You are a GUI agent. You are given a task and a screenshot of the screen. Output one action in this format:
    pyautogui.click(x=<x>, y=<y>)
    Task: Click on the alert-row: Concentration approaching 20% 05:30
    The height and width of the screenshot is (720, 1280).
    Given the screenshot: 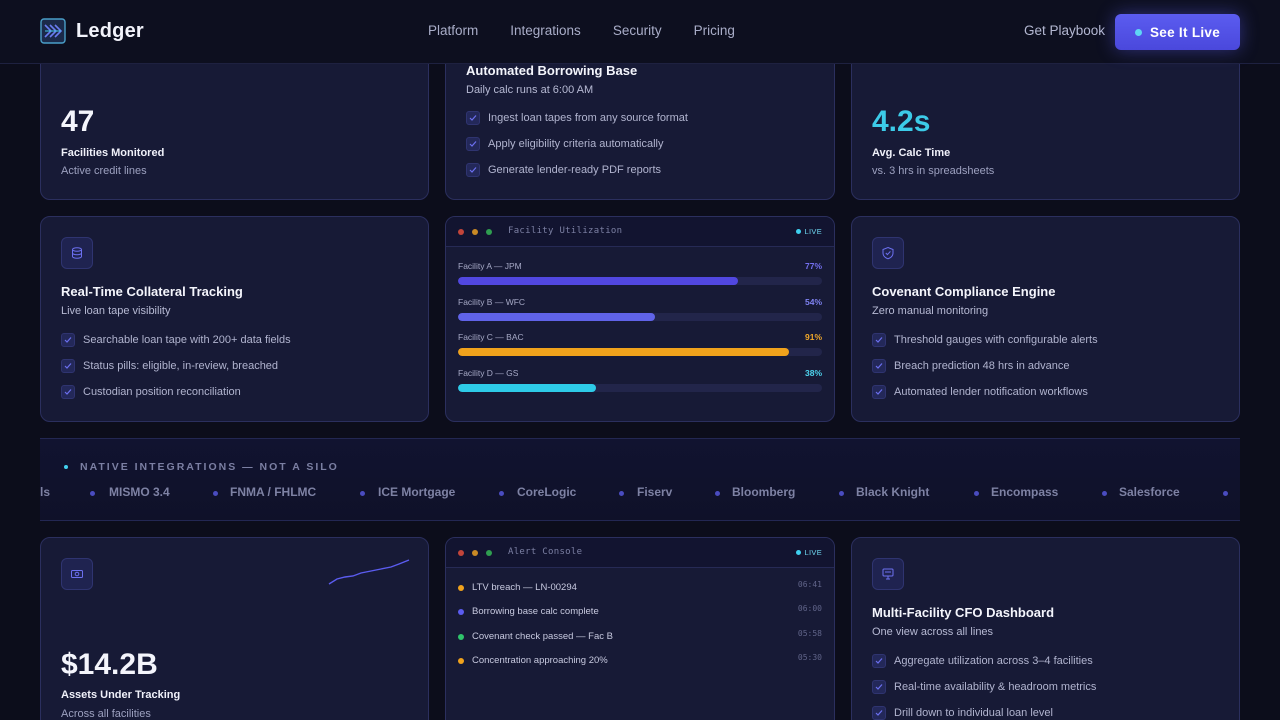 What is the action you would take?
    pyautogui.click(x=640, y=661)
    